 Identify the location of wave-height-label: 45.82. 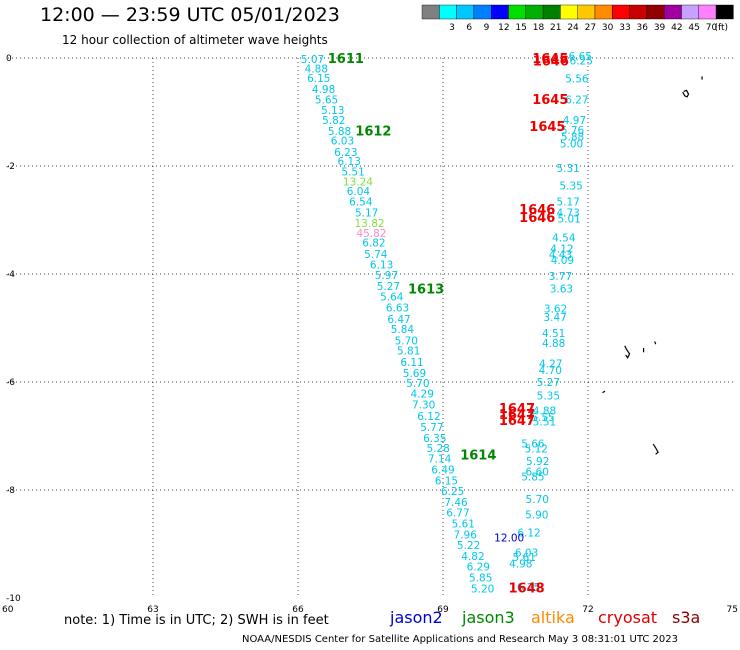
(371, 234).